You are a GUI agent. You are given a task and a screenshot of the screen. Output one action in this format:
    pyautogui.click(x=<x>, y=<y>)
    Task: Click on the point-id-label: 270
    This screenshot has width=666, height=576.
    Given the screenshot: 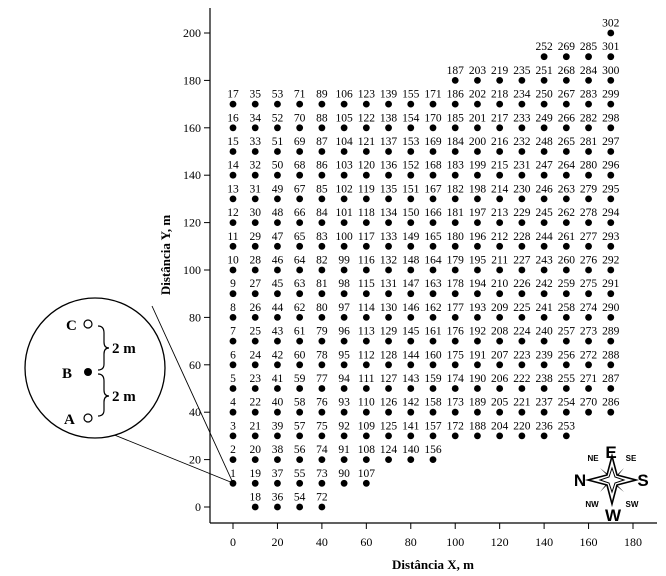 What is the action you would take?
    pyautogui.click(x=589, y=403)
    